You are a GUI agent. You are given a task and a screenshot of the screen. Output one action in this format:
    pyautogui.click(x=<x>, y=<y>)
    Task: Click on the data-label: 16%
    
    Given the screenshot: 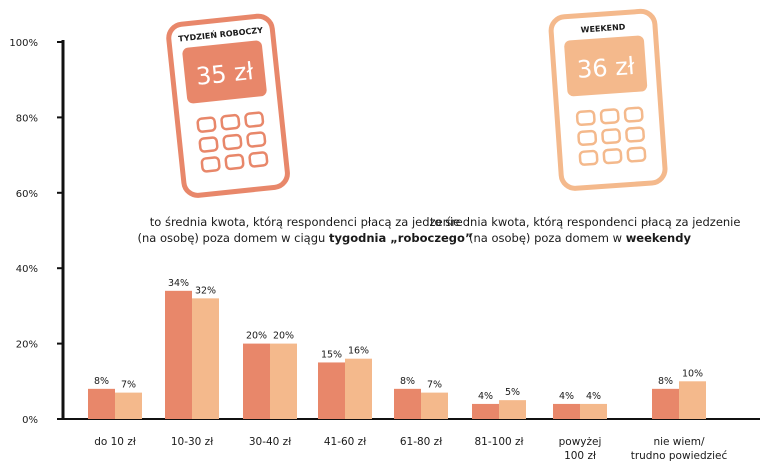 What is the action you would take?
    pyautogui.click(x=358, y=351)
    